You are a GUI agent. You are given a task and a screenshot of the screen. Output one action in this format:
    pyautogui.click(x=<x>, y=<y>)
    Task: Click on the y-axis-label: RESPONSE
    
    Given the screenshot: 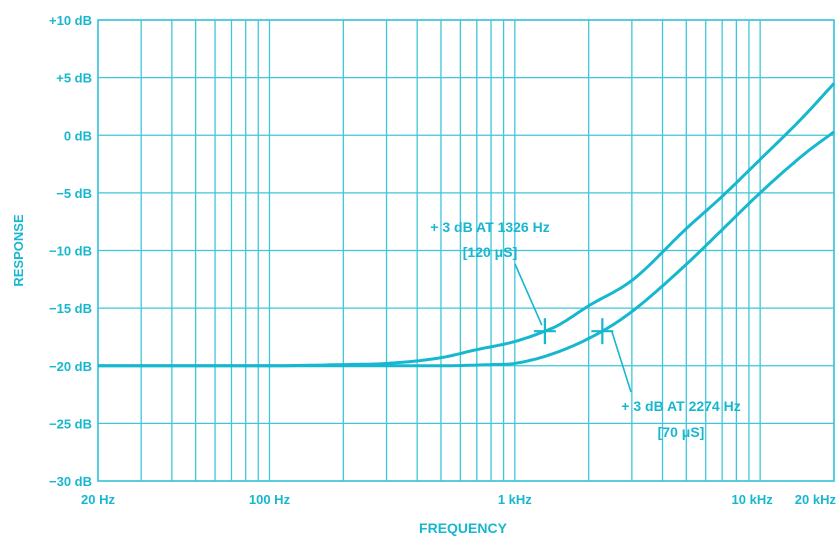 What is the action you would take?
    pyautogui.click(x=18, y=250)
    